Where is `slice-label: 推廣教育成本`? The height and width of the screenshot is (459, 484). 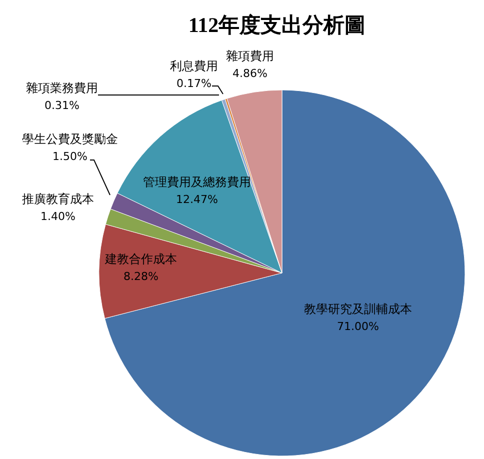 slice-label: 推廣教育成本 is located at coordinates (58, 199).